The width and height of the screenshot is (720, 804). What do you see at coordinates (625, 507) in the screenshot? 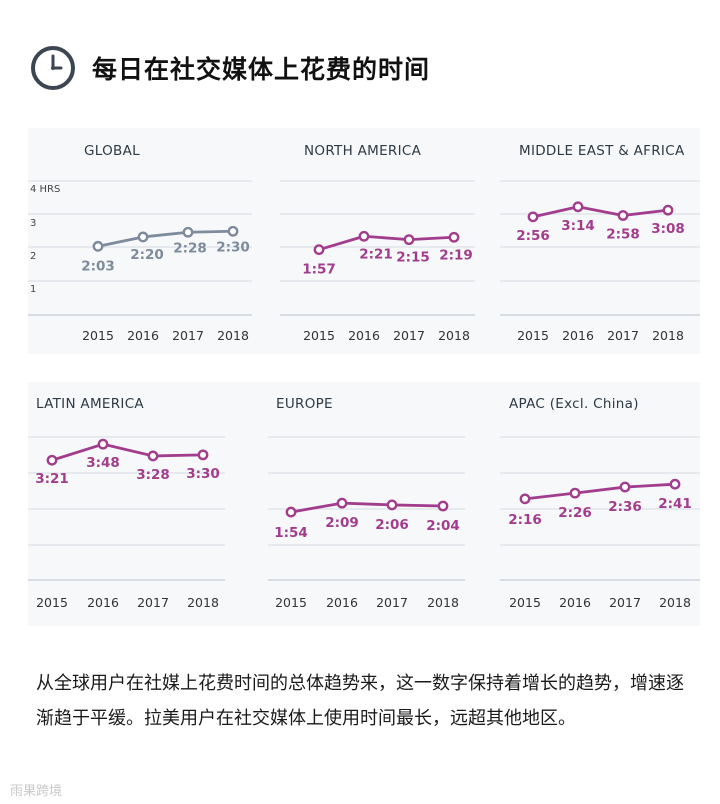
I see `data-label: 2:36` at bounding box center [625, 507].